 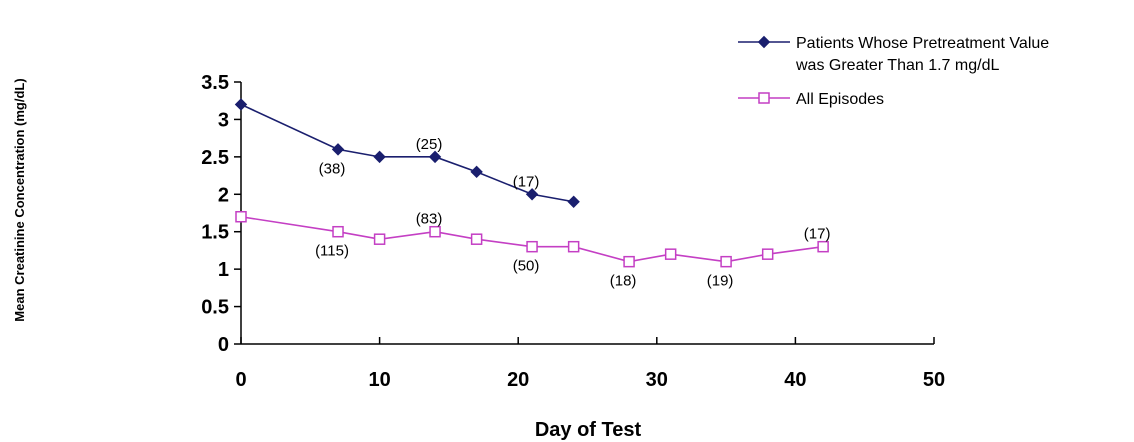 I want to click on x-tick-label: 30, so click(x=657, y=380).